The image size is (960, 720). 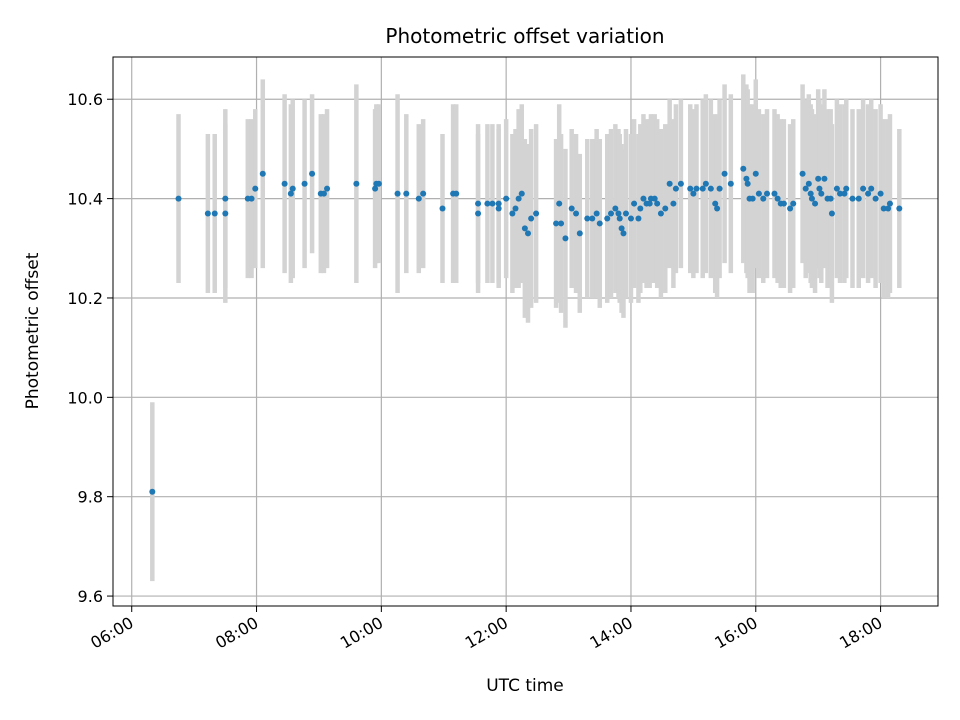 What do you see at coordinates (90, 596) in the screenshot?
I see `y-tick-label: 9.6` at bounding box center [90, 596].